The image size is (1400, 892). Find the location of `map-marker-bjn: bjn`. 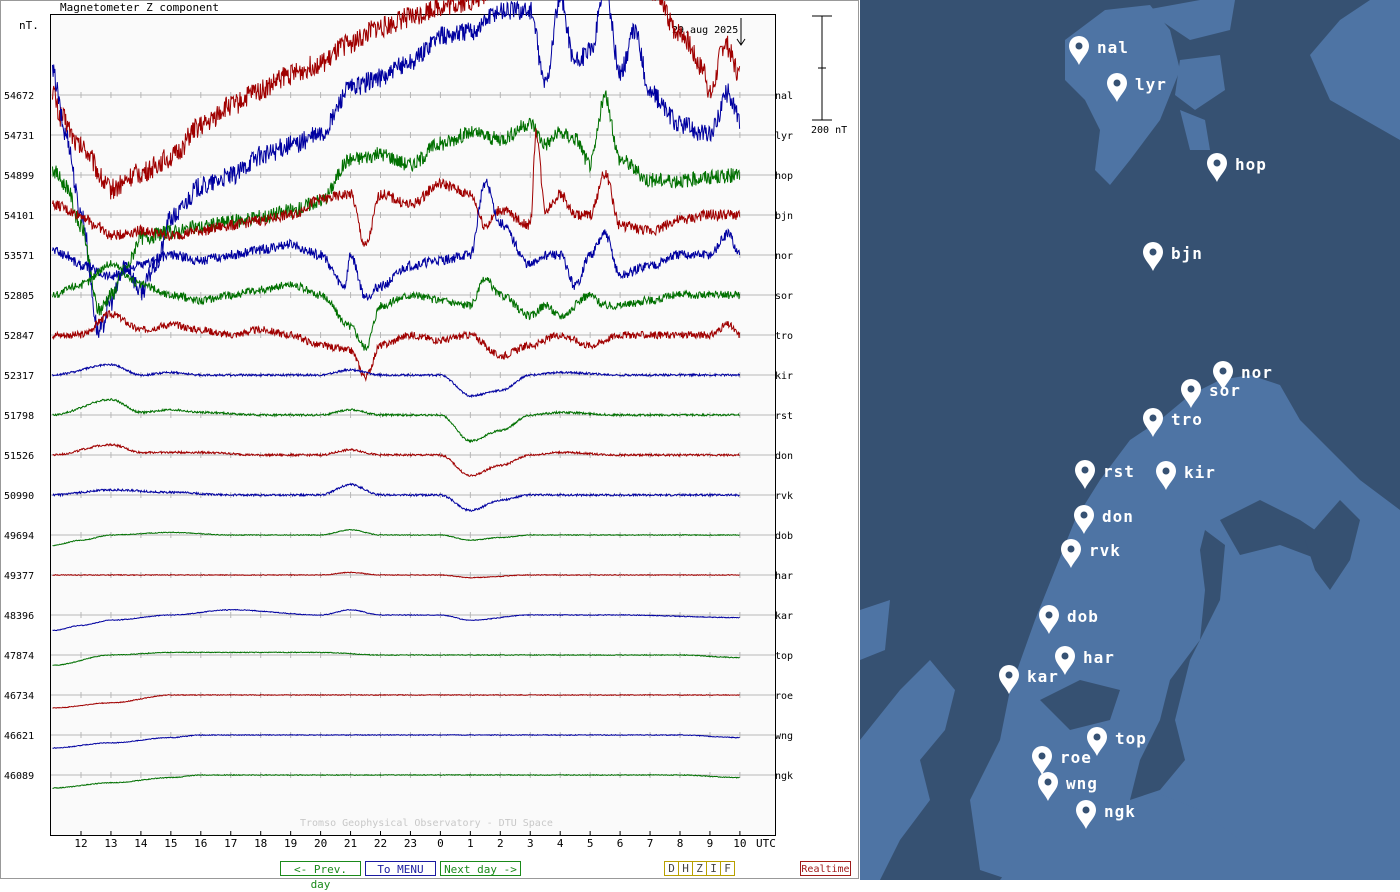

map-marker-bjn: bjn is located at coordinates (1173, 256).